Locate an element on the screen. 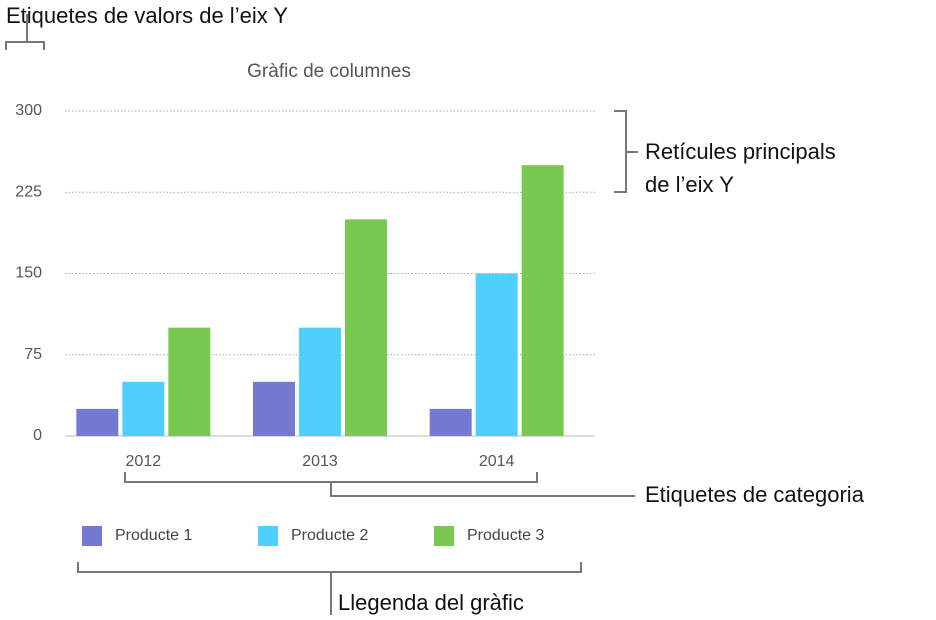  y-tick-label: 300 is located at coordinates (28, 110).